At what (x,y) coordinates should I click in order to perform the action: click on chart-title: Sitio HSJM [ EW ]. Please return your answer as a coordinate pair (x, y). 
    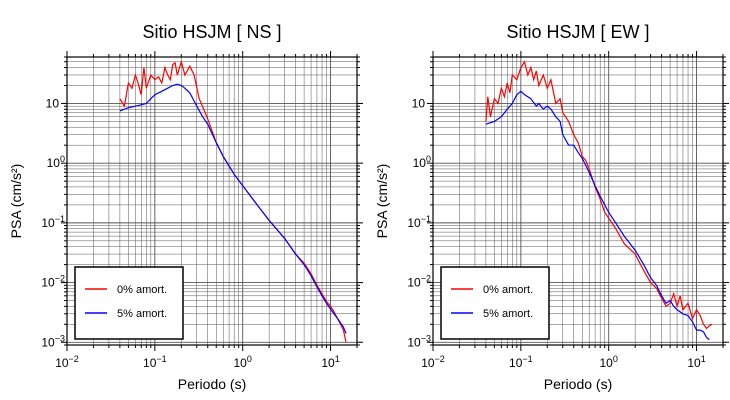
    Looking at the image, I should click on (577, 32).